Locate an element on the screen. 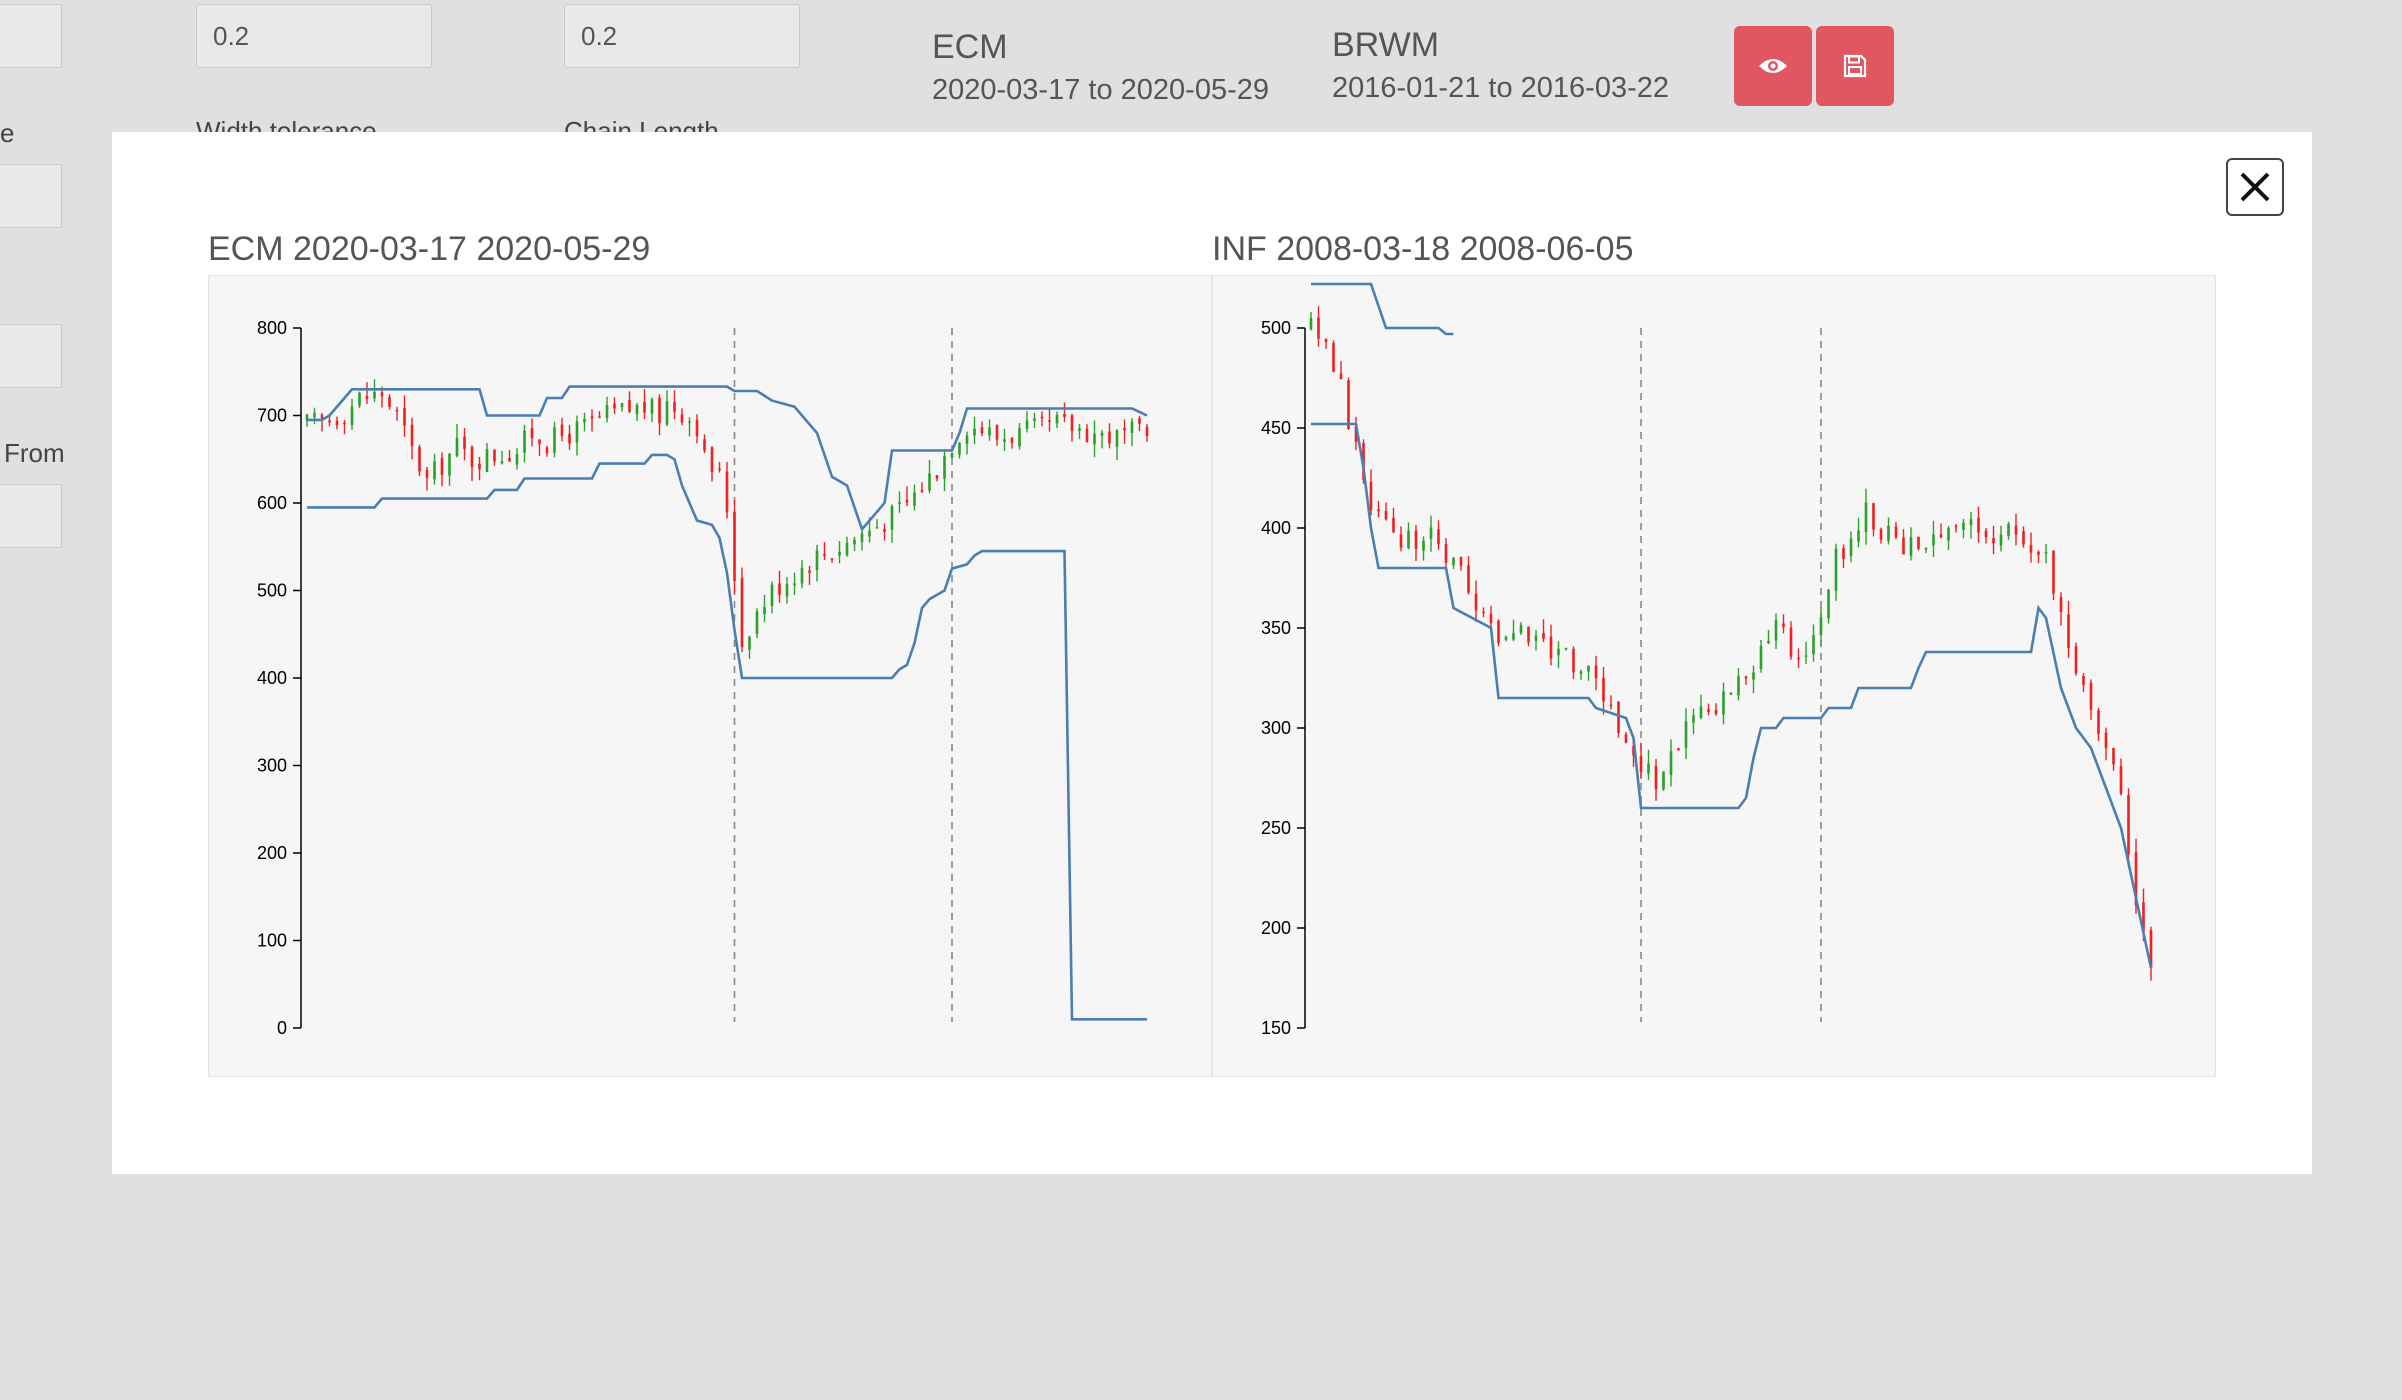 This screenshot has height=1400, width=2402. left-label-from: From is located at coordinates (34, 453).